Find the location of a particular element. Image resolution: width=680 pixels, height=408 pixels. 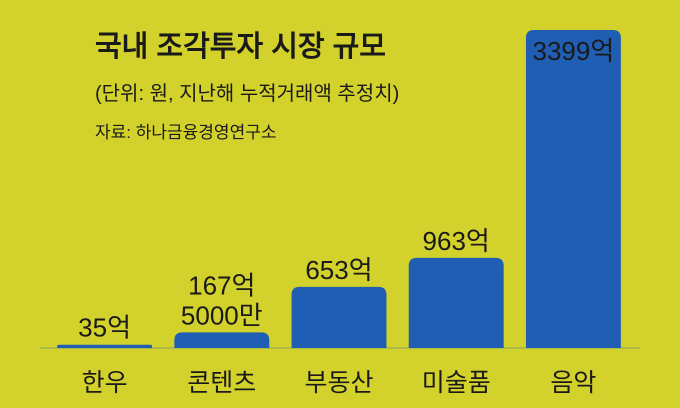

source: 자료: 하나금융경영연구소 is located at coordinates (186, 132).